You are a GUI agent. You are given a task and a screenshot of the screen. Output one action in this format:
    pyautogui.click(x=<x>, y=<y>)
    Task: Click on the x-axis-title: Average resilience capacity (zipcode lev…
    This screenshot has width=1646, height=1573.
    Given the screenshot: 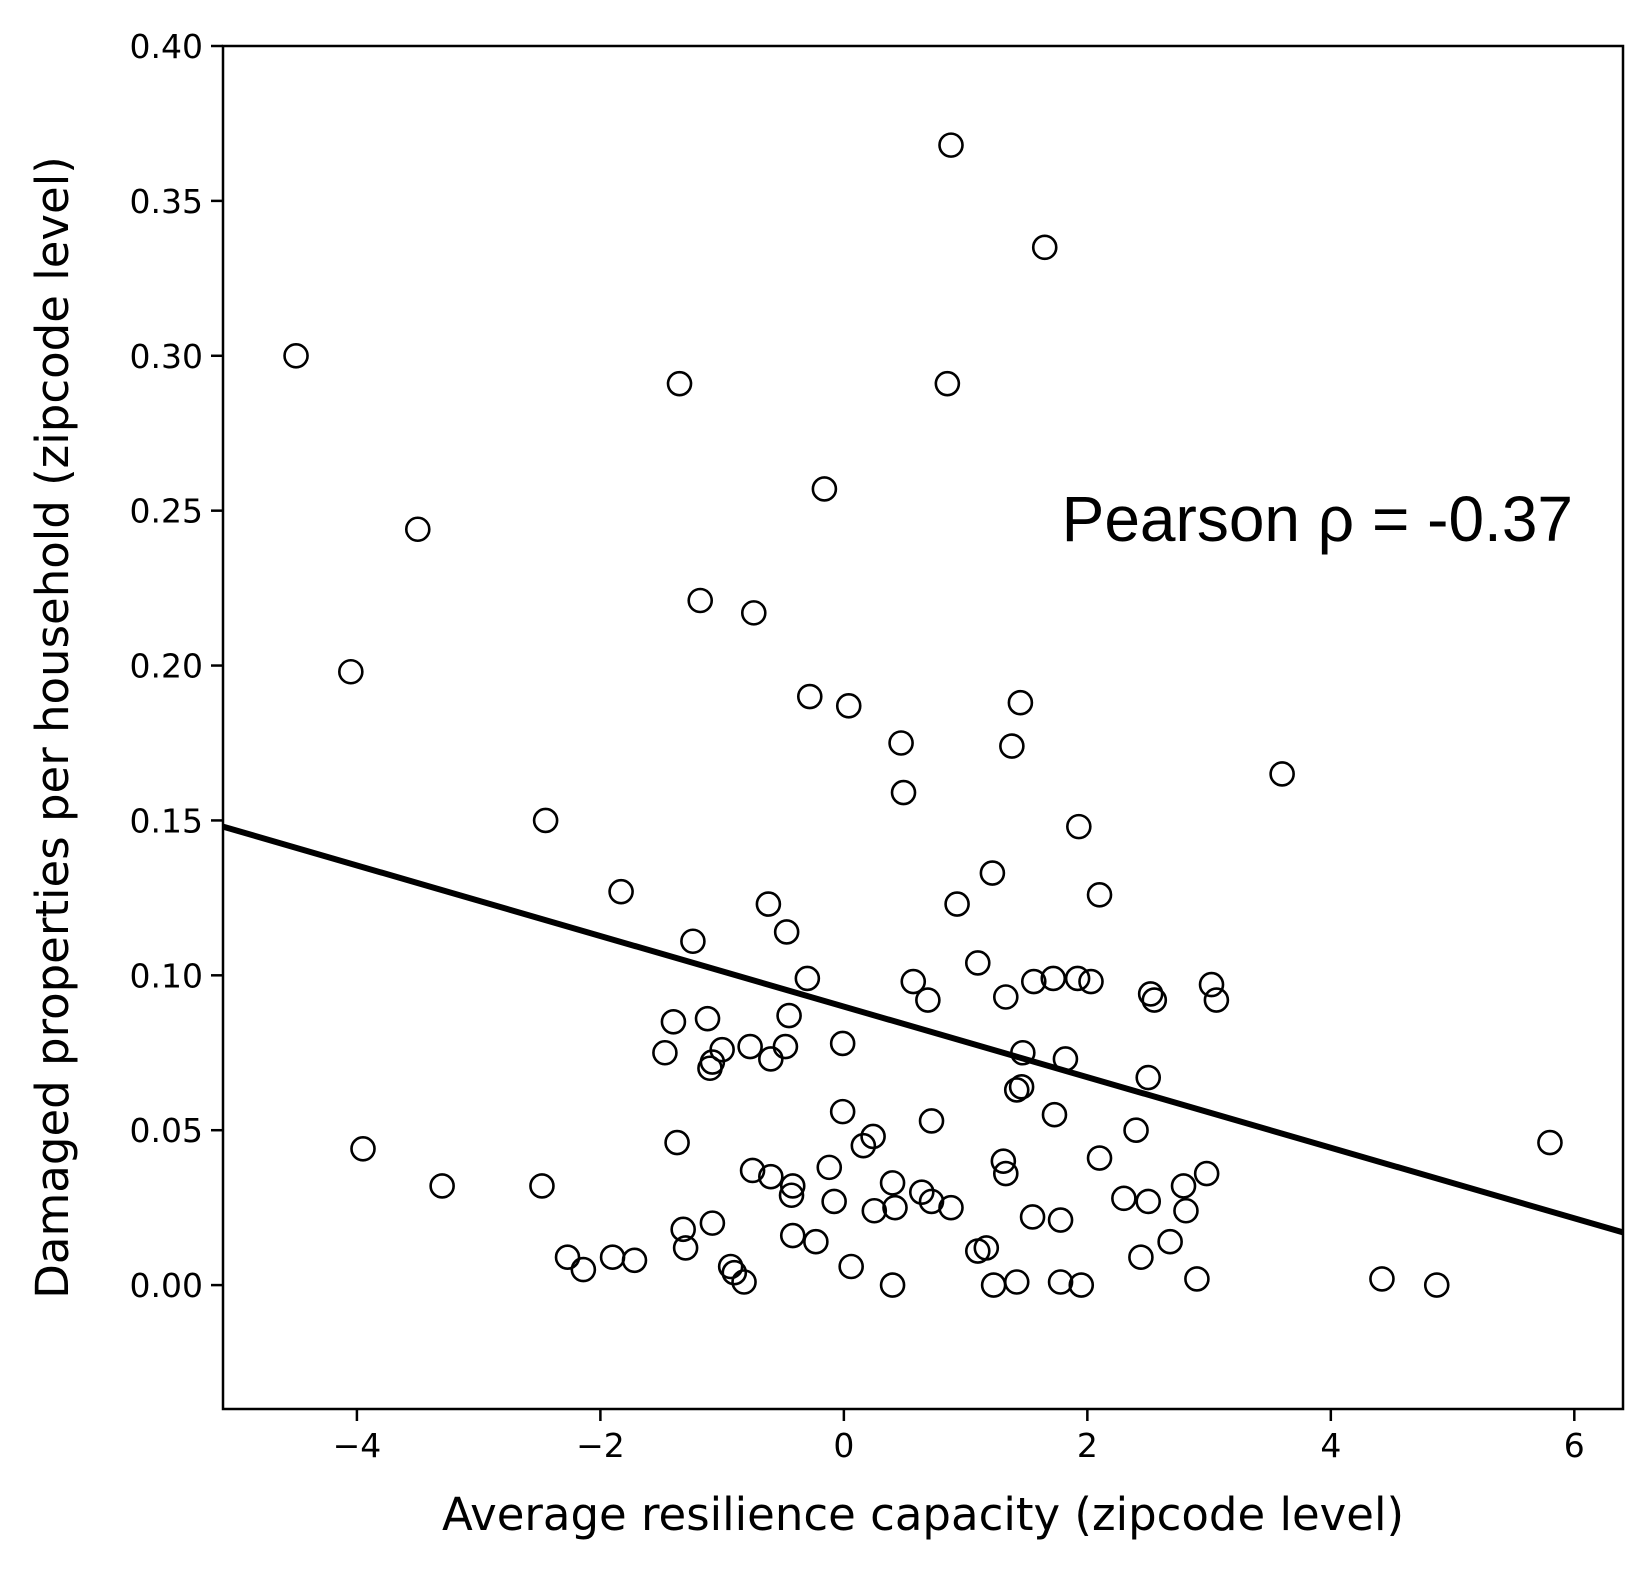 What is the action you would take?
    pyautogui.click(x=923, y=1514)
    